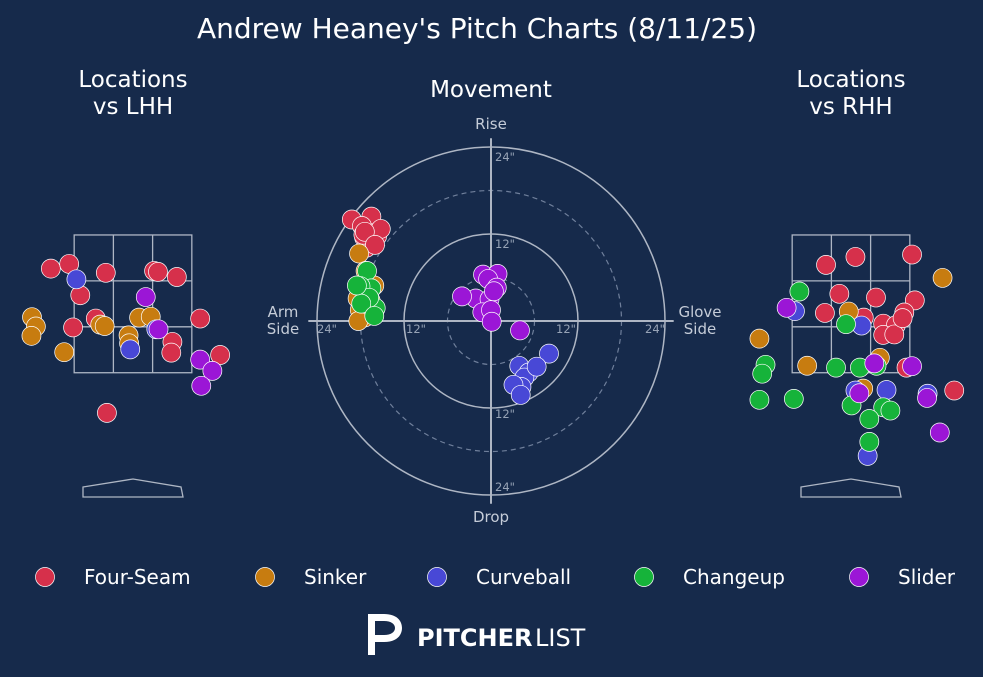 The image size is (983, 677). What do you see at coordinates (491, 90) in the screenshot?
I see `movement-title: Movement` at bounding box center [491, 90].